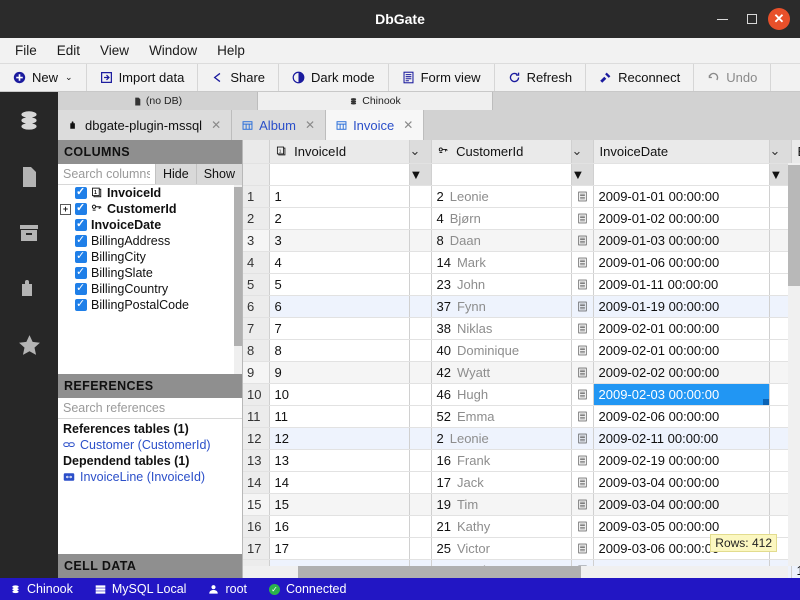  I want to click on row-number-cell: 4, so click(256, 262).